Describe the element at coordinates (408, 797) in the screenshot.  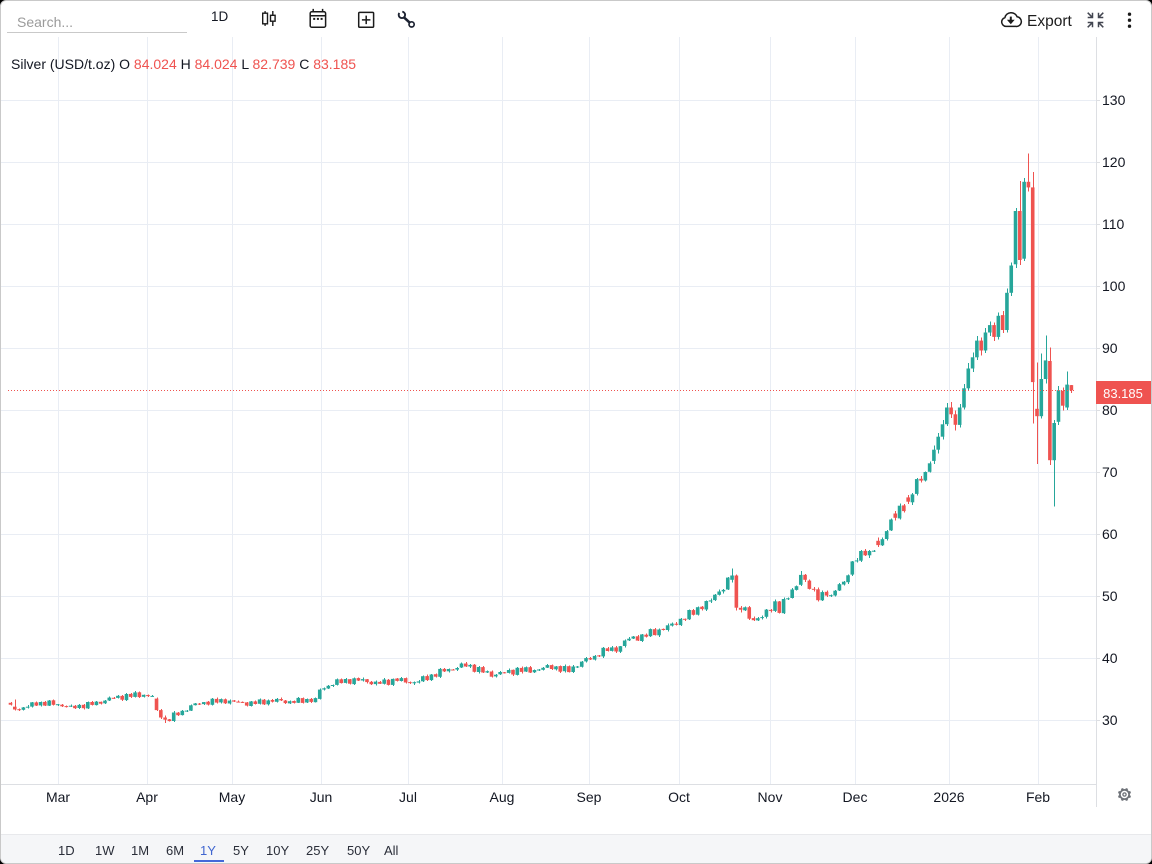
I see `svg-text: Jul` at that location.